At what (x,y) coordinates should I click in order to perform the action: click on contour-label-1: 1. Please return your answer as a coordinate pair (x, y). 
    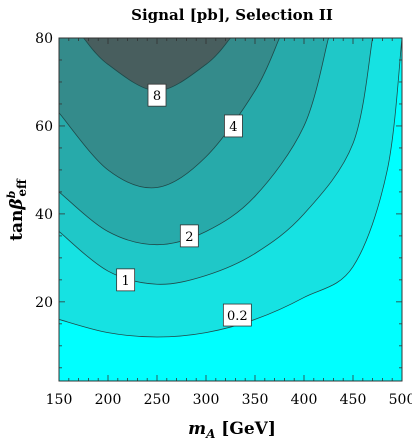
    Looking at the image, I should click on (126, 280).